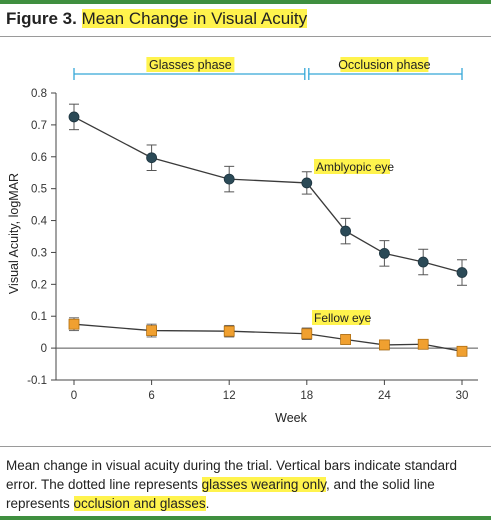  Describe the element at coordinates (245, 518) in the screenshot. I see `bottom-rule` at that location.